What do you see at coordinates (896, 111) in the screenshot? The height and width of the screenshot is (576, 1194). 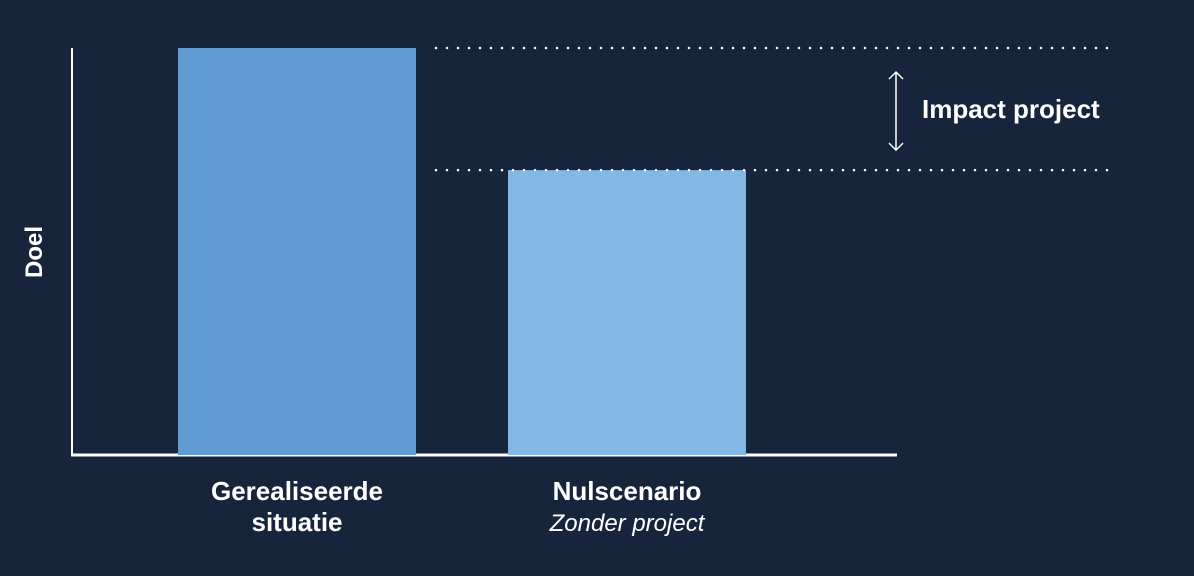 I see `impact-arrow` at bounding box center [896, 111].